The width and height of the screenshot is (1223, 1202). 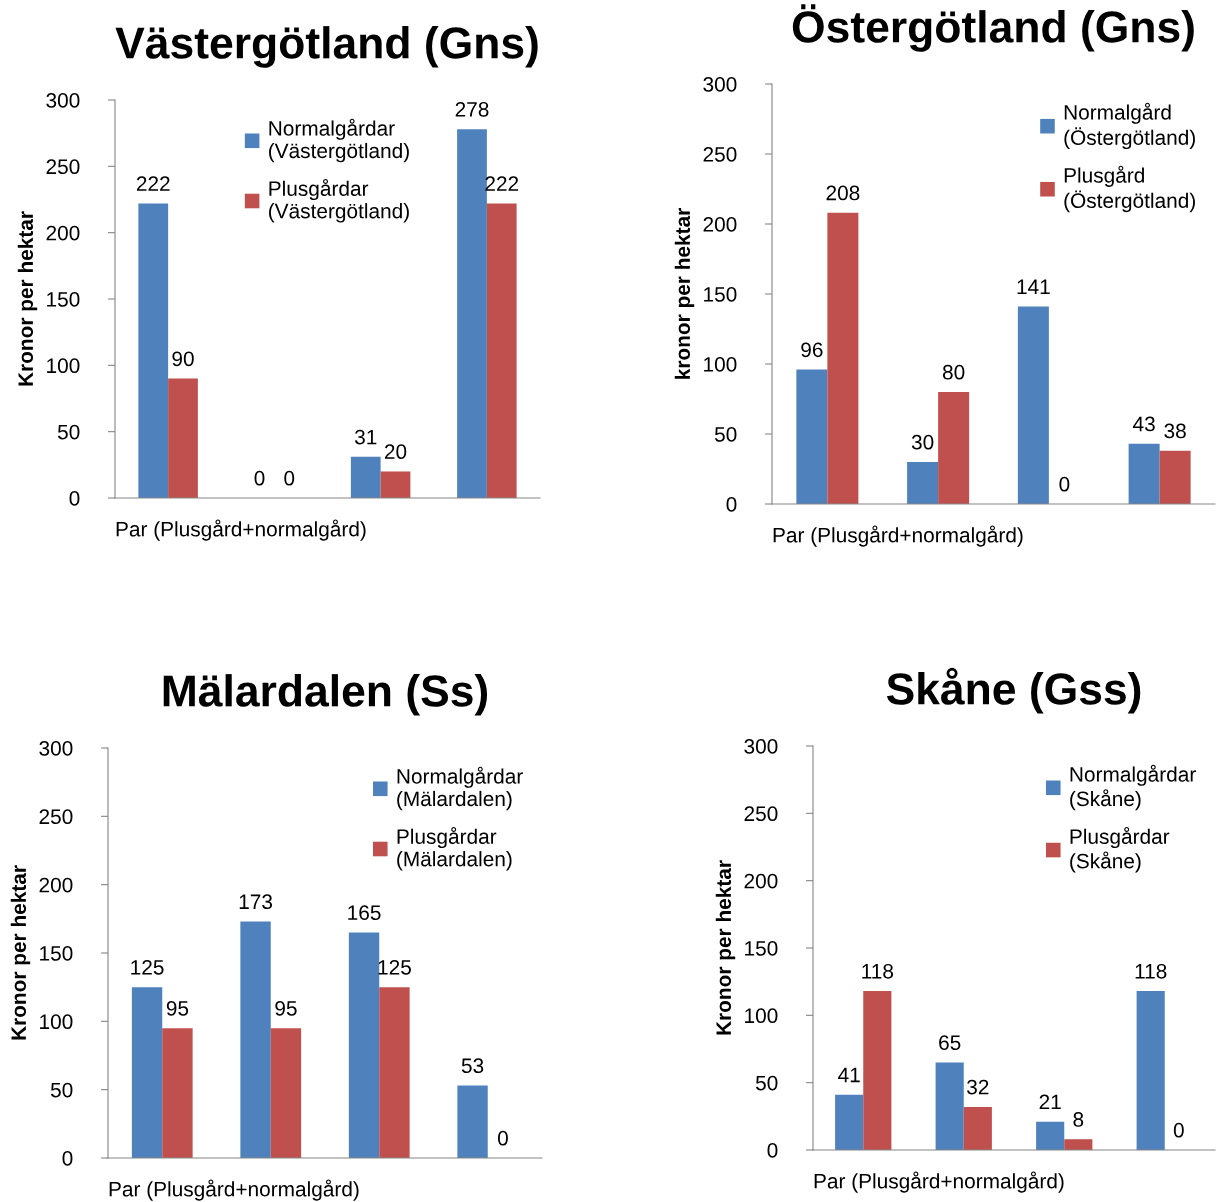 I want to click on data-label: 41, so click(x=849, y=1075).